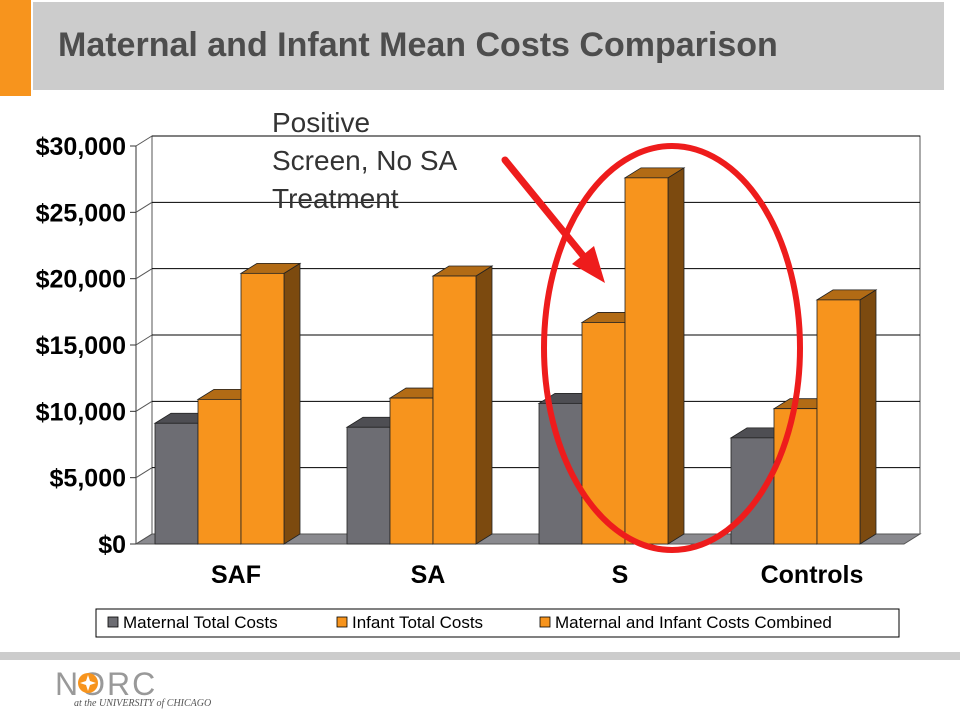 The image size is (960, 720). What do you see at coordinates (81, 280) in the screenshot?
I see `y-tick-label: $20,000` at bounding box center [81, 280].